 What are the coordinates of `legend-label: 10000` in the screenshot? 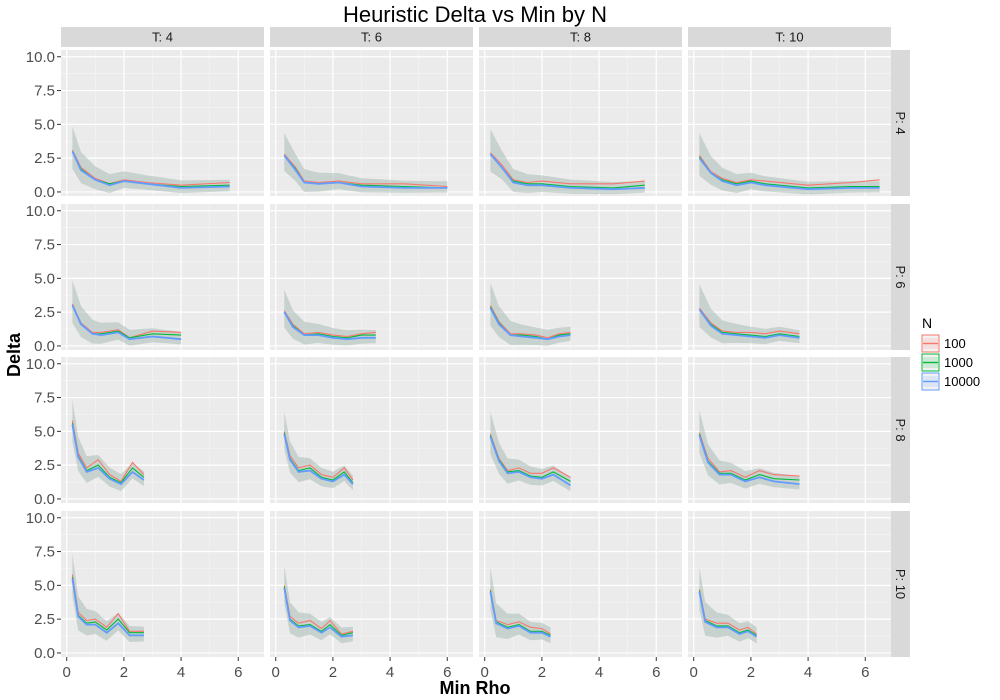 It's located at (962, 381).